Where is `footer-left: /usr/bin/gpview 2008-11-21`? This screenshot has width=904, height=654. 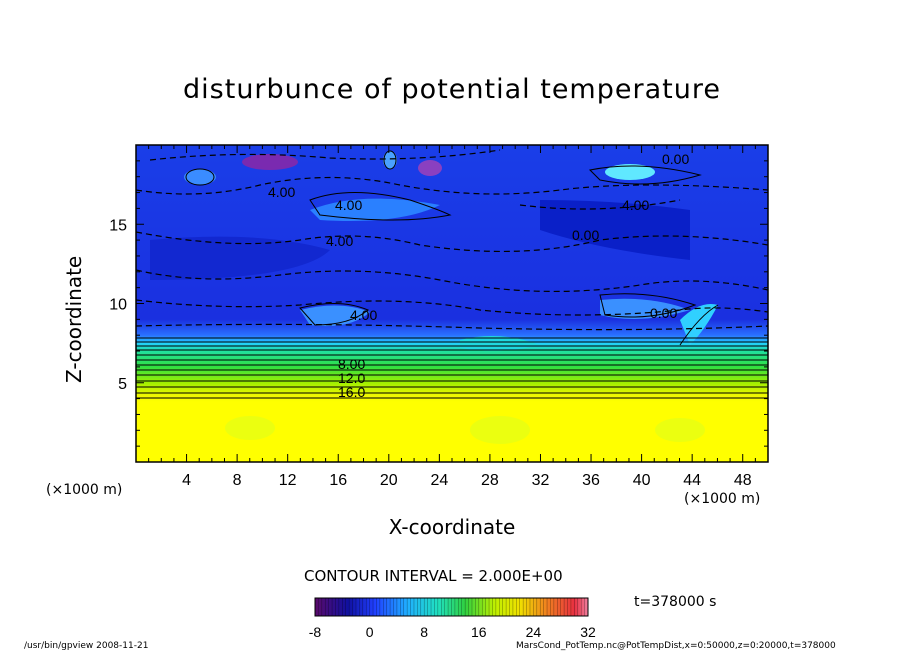
footer-left: /usr/bin/gpview 2008-11-21 is located at coordinates (86, 646).